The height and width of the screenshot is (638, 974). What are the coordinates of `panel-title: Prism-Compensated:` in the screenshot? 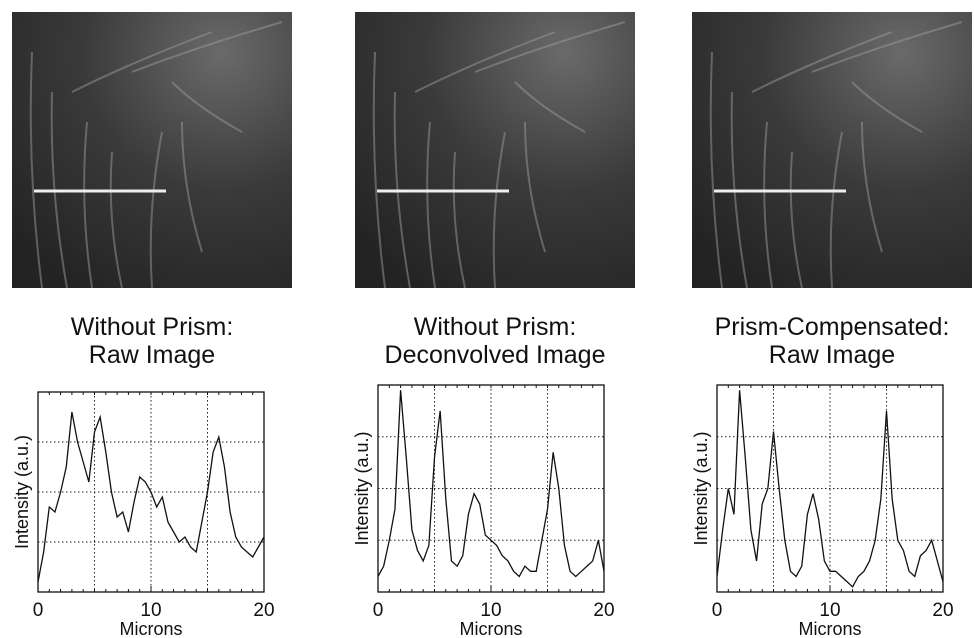 It's located at (832, 327).